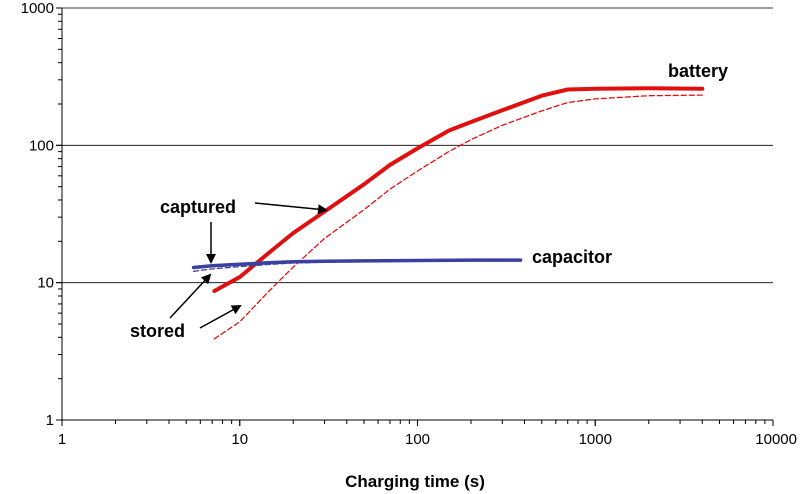 This screenshot has height=494, width=800. Describe the element at coordinates (572, 257) in the screenshot. I see `capacitor-series-label: capacitor` at that location.